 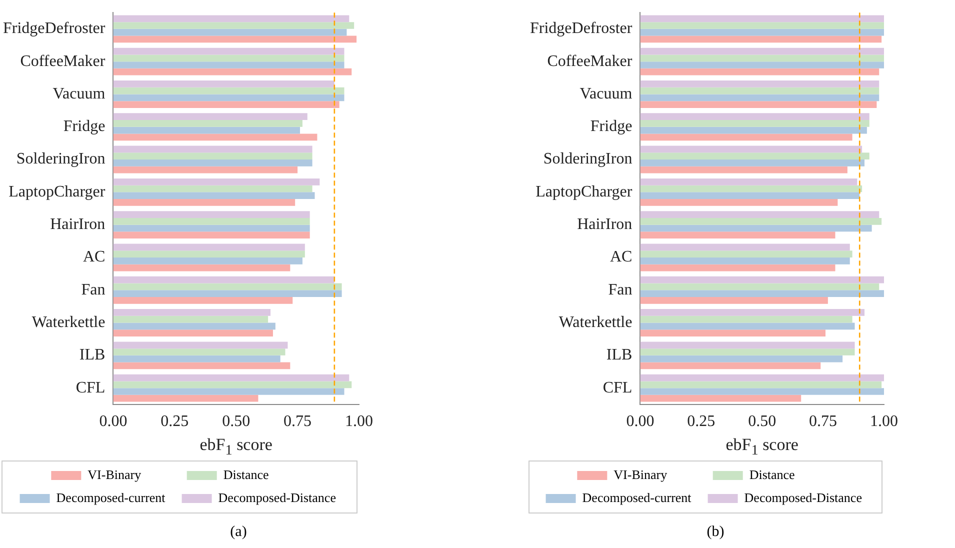 I want to click on y-tick-label: LaptopCharger, so click(x=57, y=191).